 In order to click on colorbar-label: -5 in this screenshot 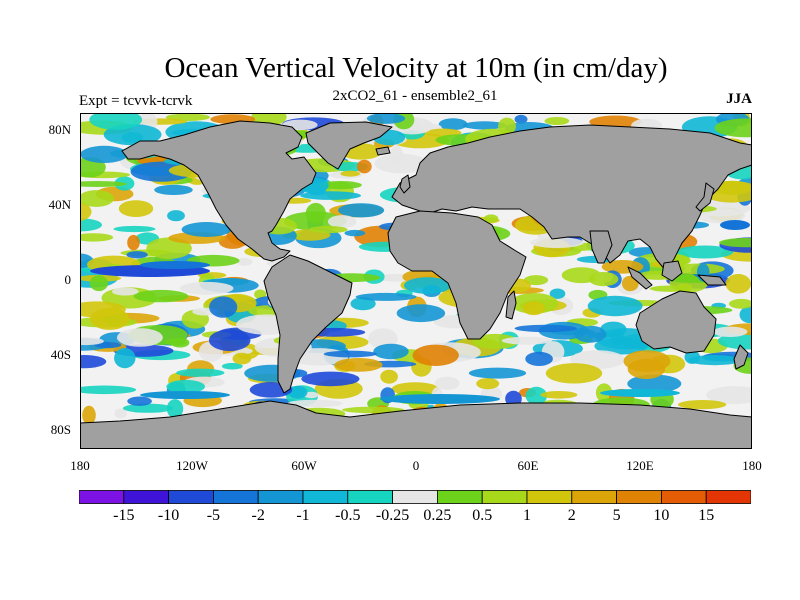, I will do `click(213, 515)`.